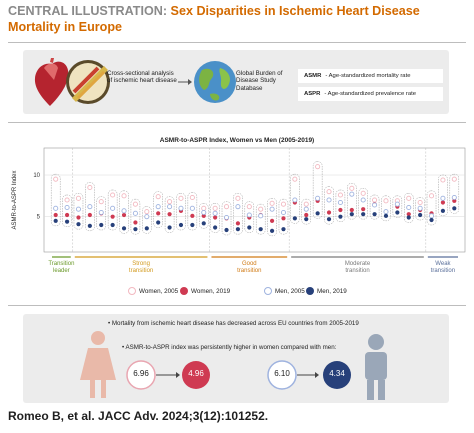  Describe the element at coordinates (159, 291) in the screenshot. I see `legend-label-women-2005: Women, 2005` at that location.